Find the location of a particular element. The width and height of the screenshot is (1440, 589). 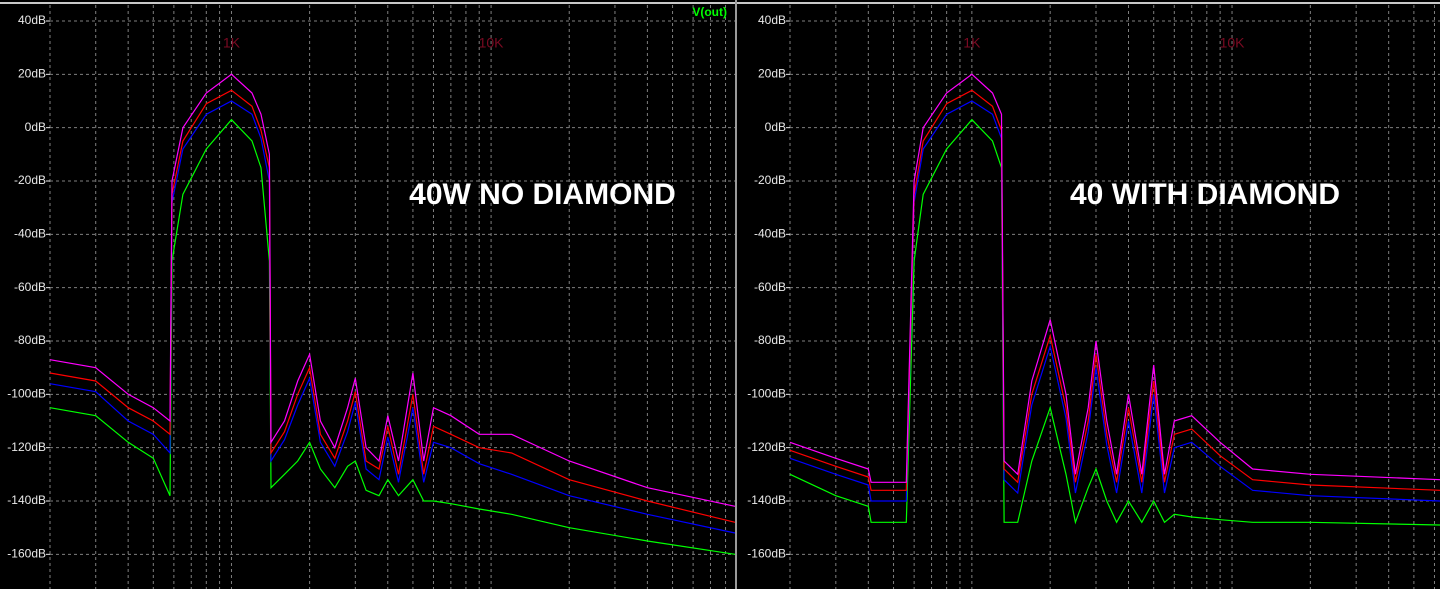

trace-label: V(out) is located at coordinates (709, 12).